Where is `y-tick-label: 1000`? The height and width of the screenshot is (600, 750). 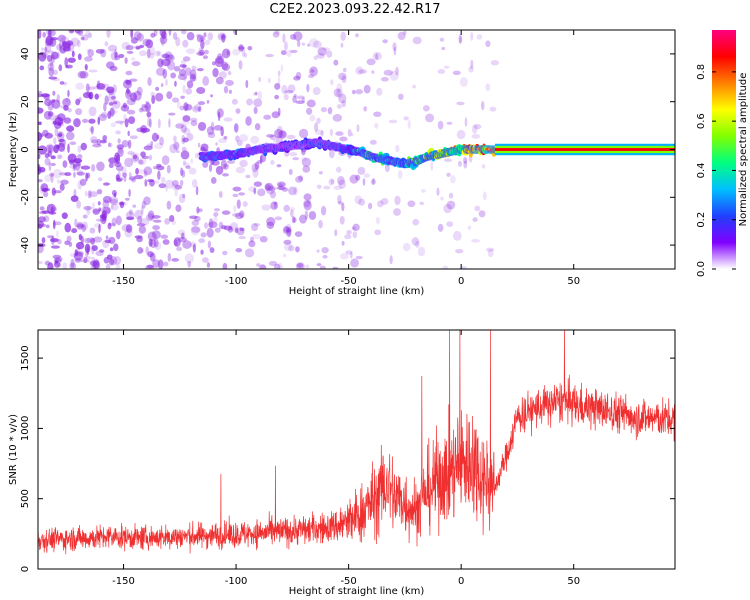
y-tick-label: 1000 is located at coordinates (25, 428).